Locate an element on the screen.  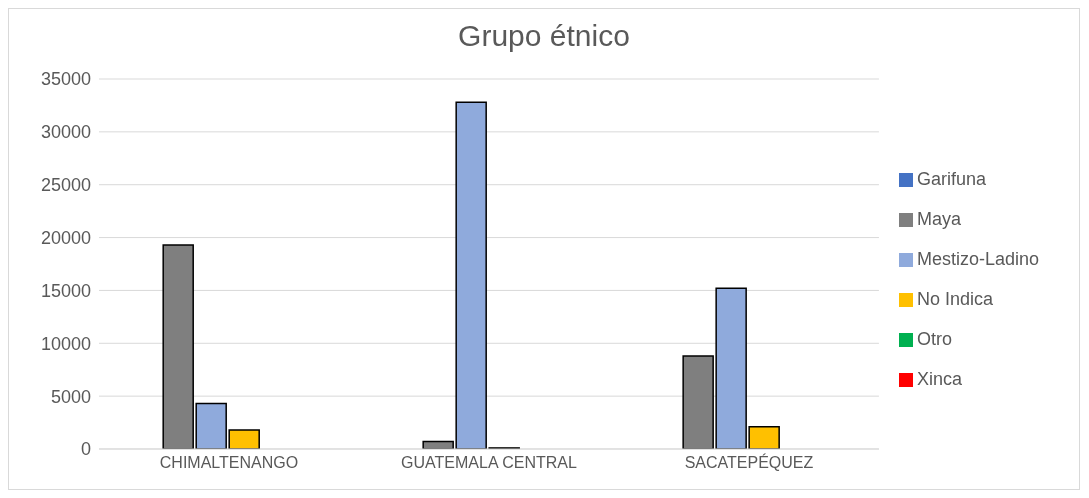
y-tick-label: 30000 is located at coordinates (65, 132).